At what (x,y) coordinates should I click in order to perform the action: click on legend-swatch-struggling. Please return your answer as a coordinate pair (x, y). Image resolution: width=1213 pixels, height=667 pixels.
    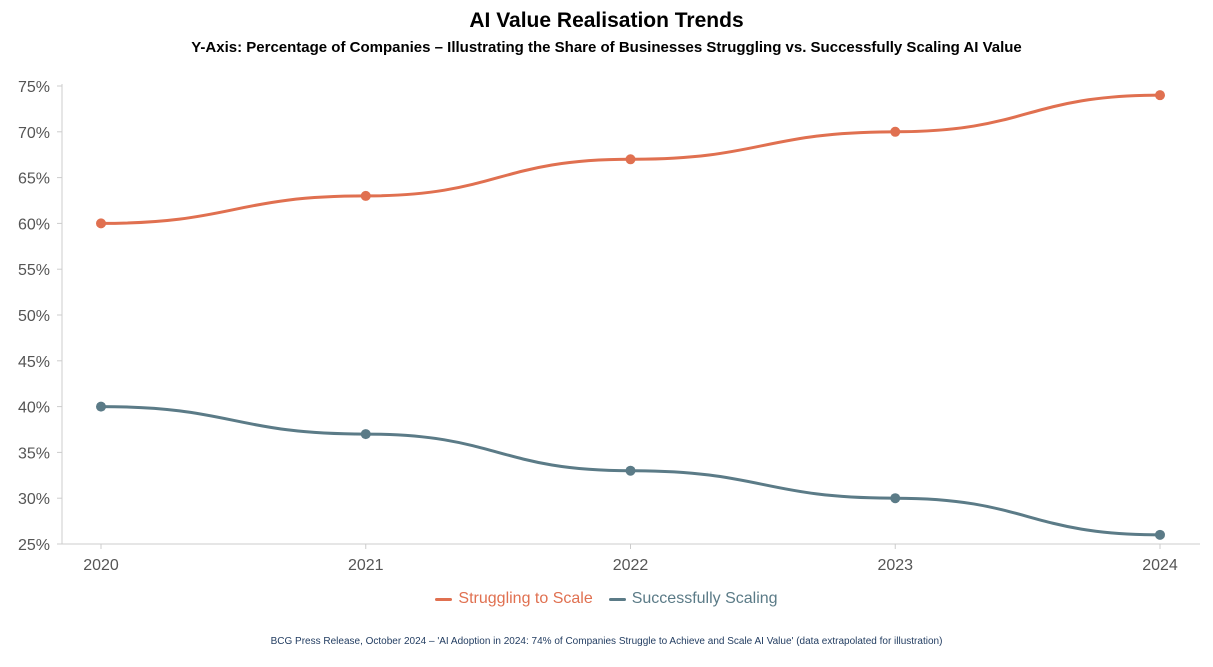
    Looking at the image, I should click on (444, 599).